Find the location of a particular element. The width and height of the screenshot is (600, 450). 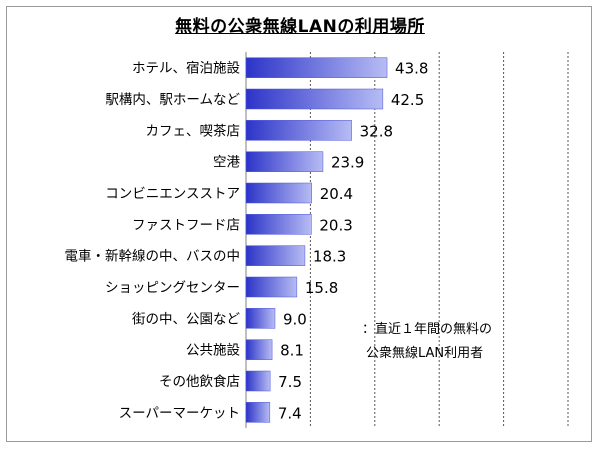

value-label: 8.1 is located at coordinates (292, 351).